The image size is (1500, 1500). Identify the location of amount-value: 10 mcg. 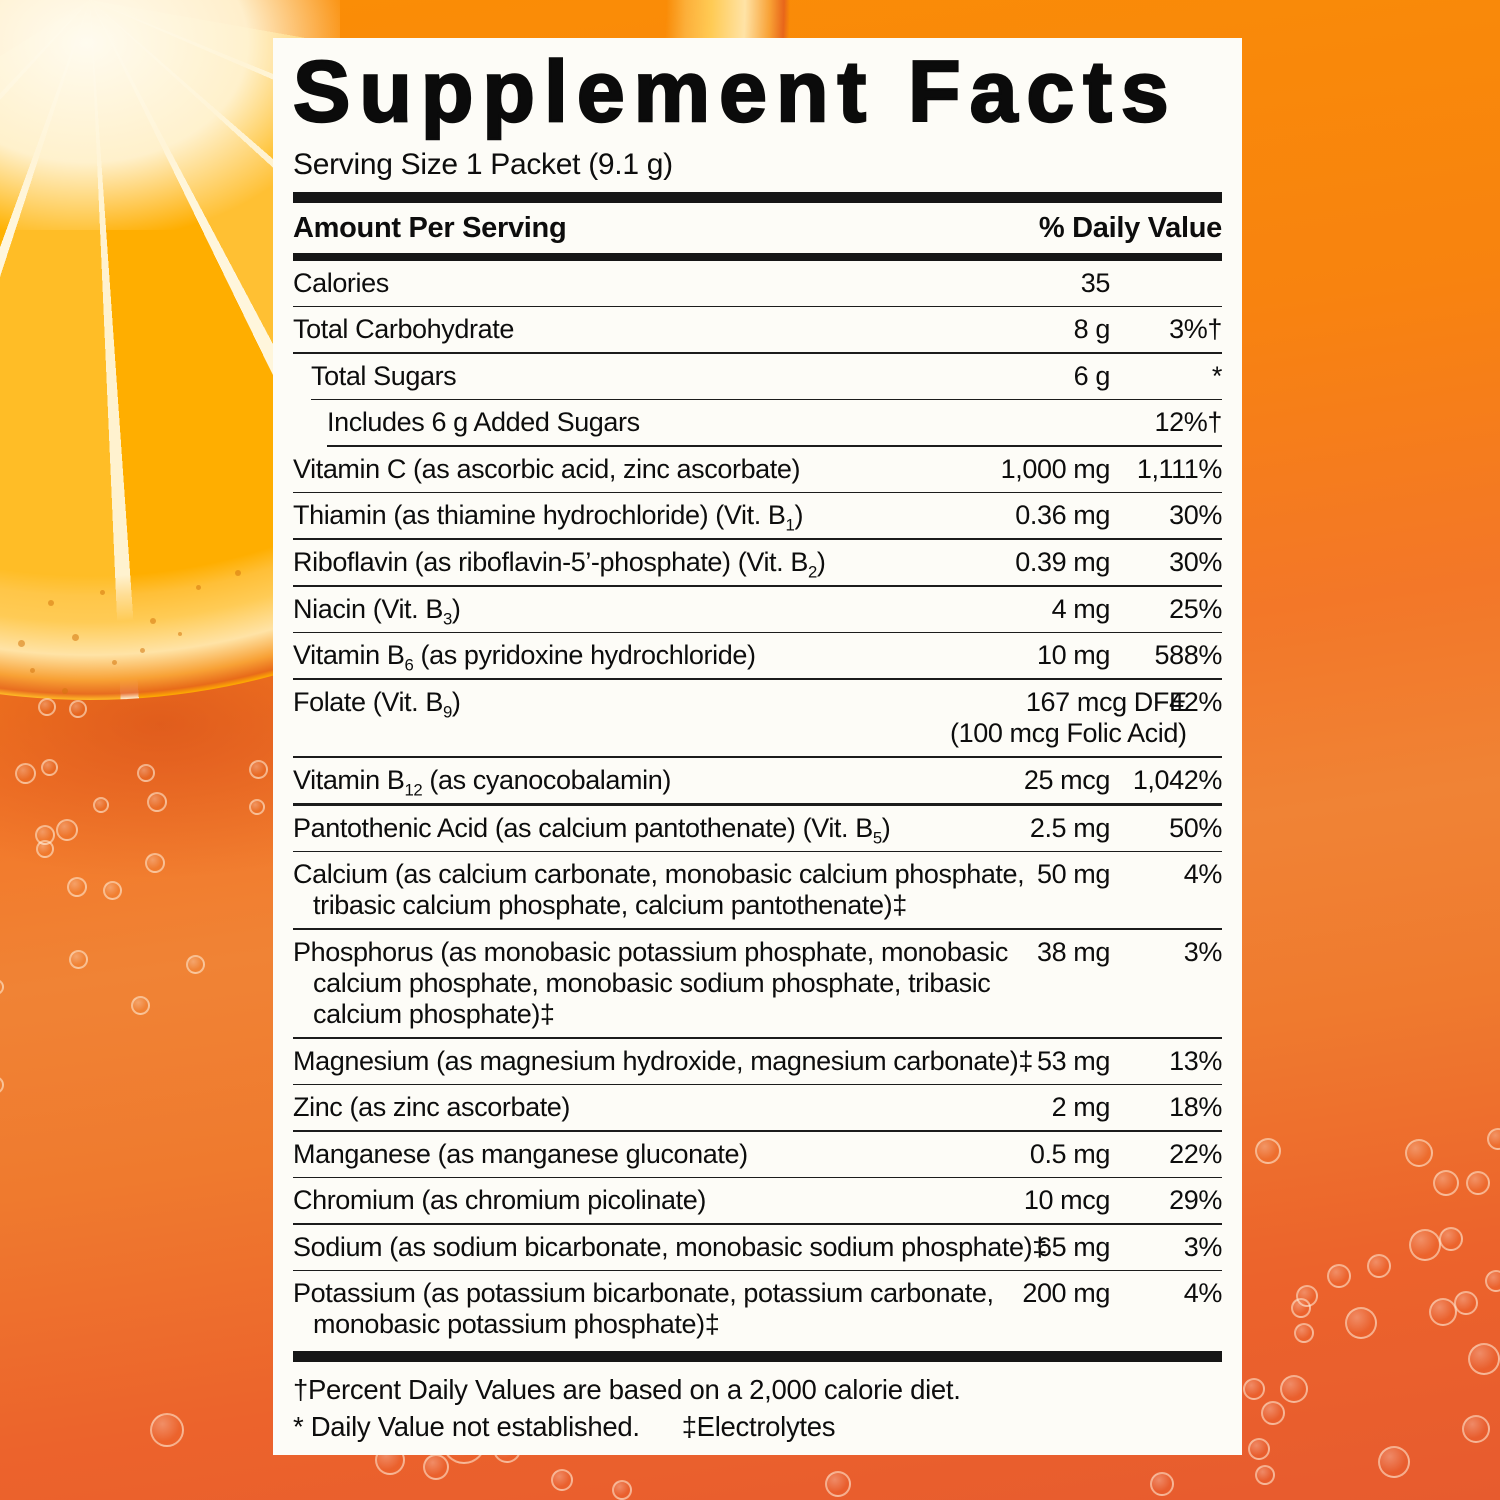
(1067, 1200).